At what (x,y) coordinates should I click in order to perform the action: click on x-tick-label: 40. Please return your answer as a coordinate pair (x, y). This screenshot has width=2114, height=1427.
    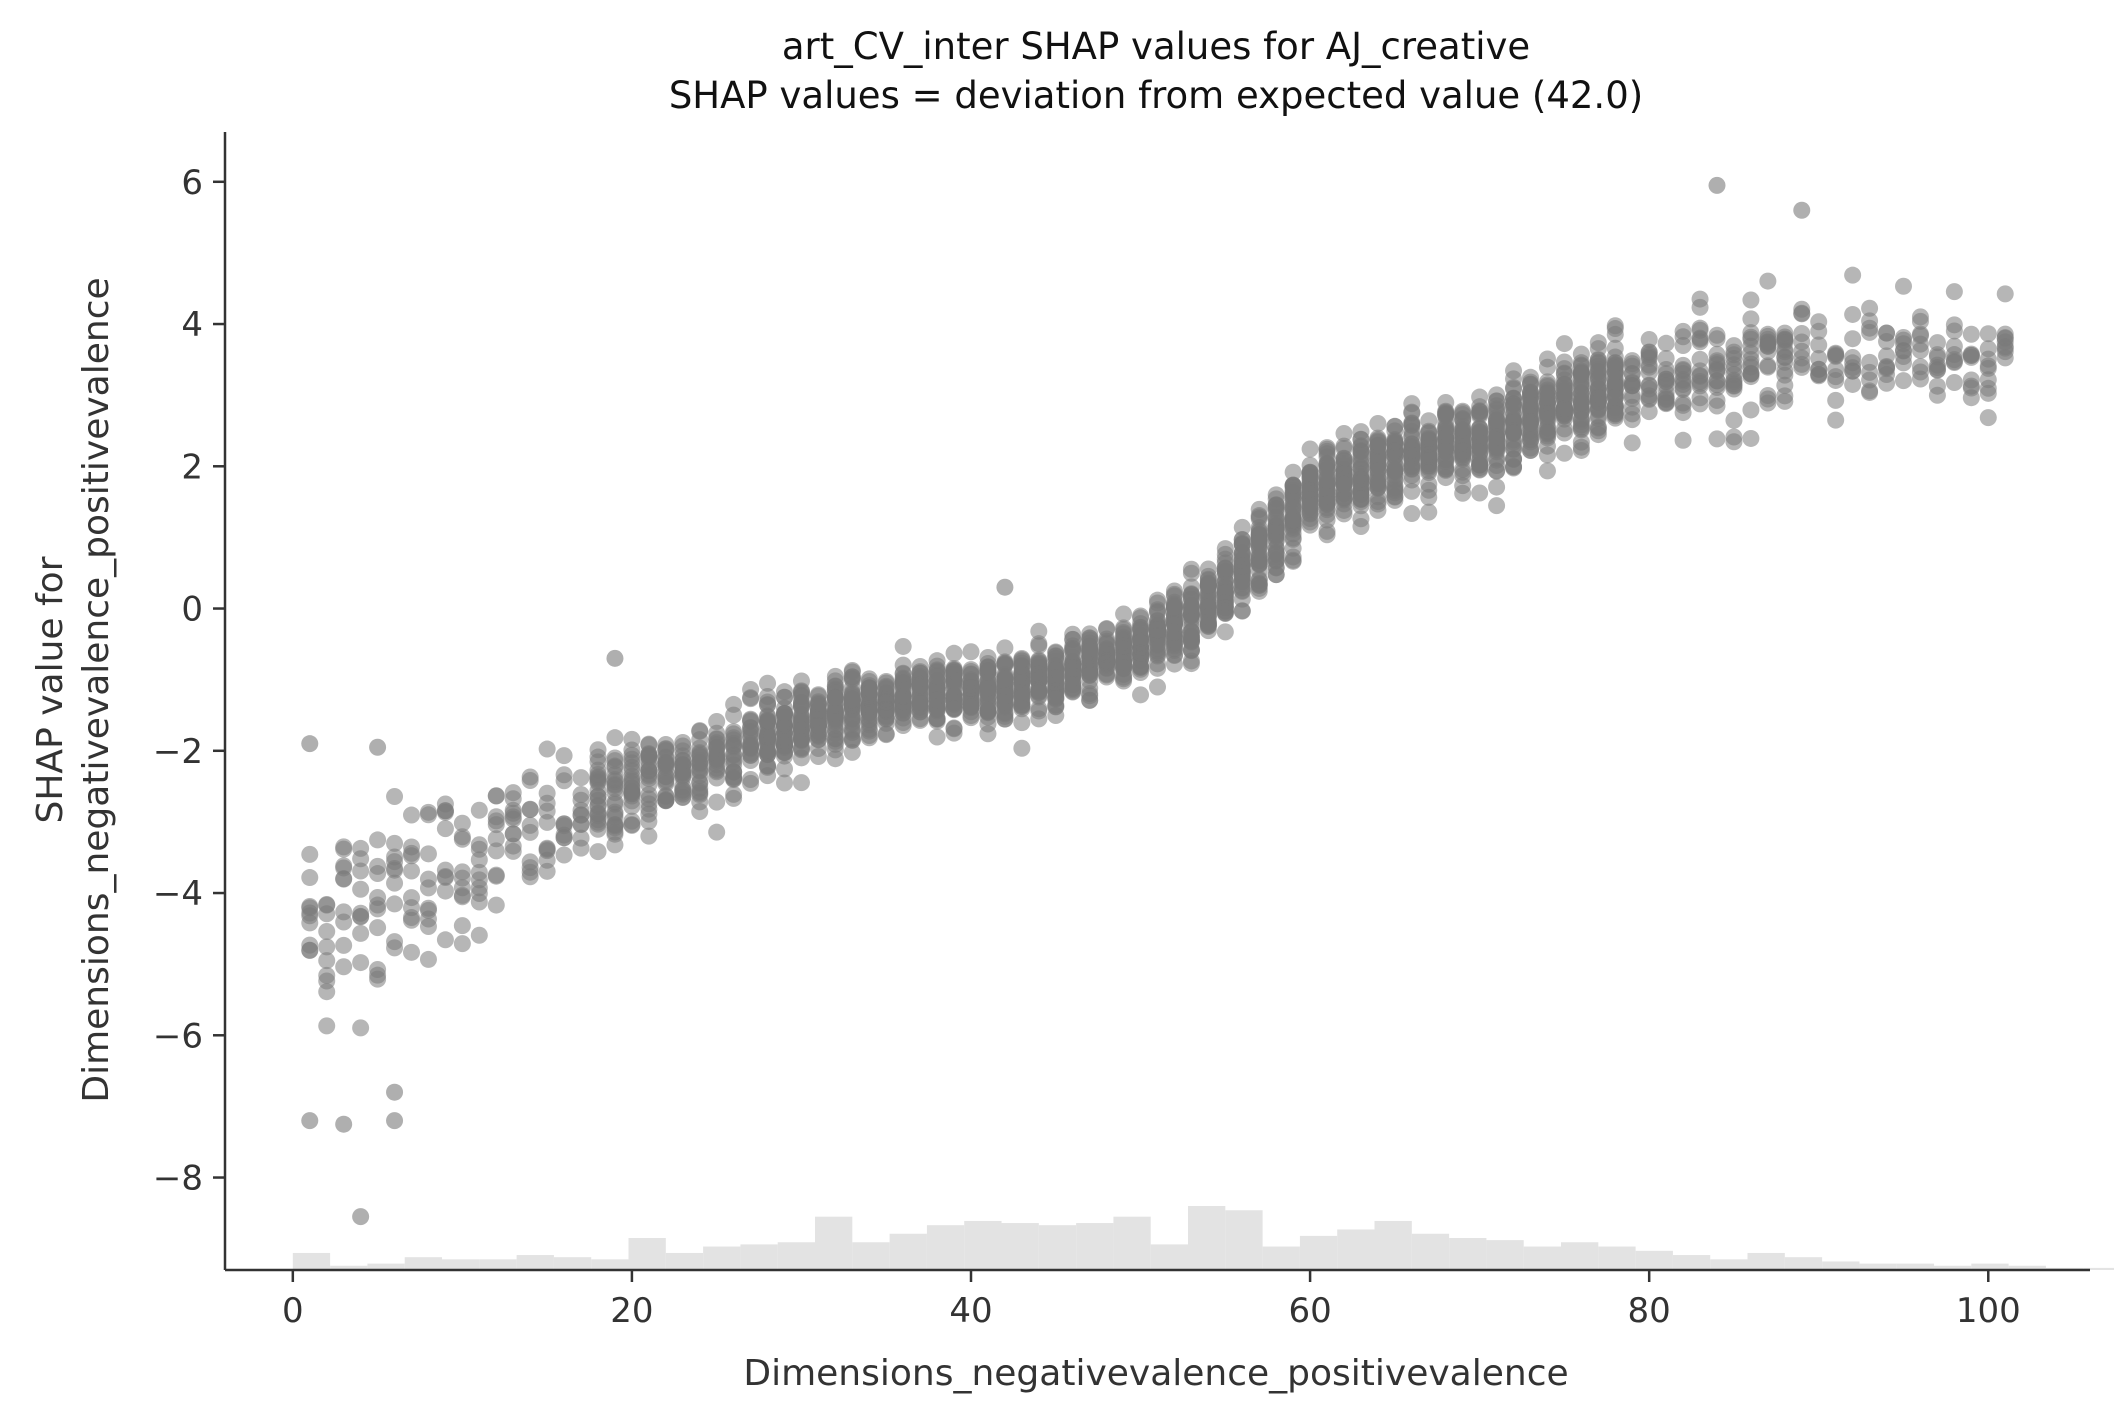
    Looking at the image, I should click on (970, 1311).